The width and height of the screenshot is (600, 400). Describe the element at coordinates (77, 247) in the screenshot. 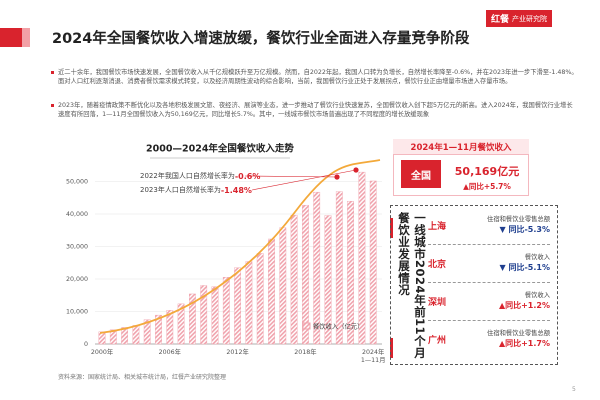

I see `y-tick-label: 30,000` at that location.